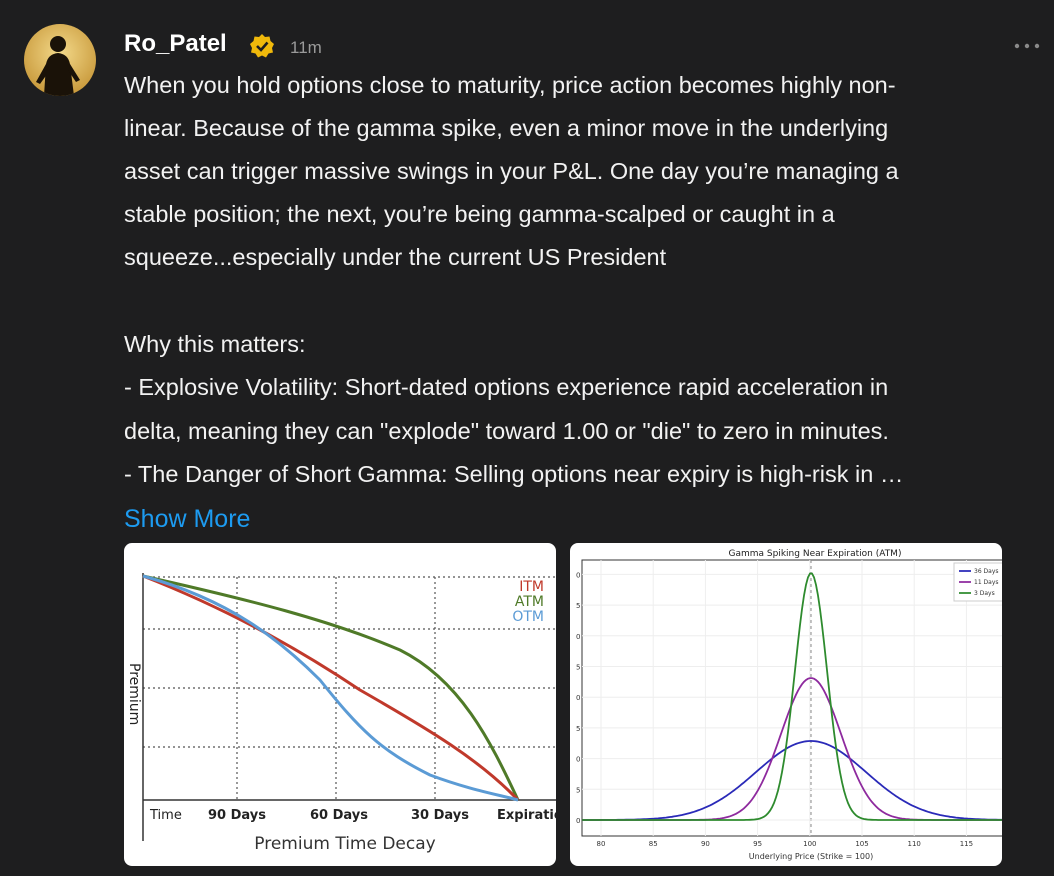  I want to click on x-tick-label: 95, so click(757, 844).